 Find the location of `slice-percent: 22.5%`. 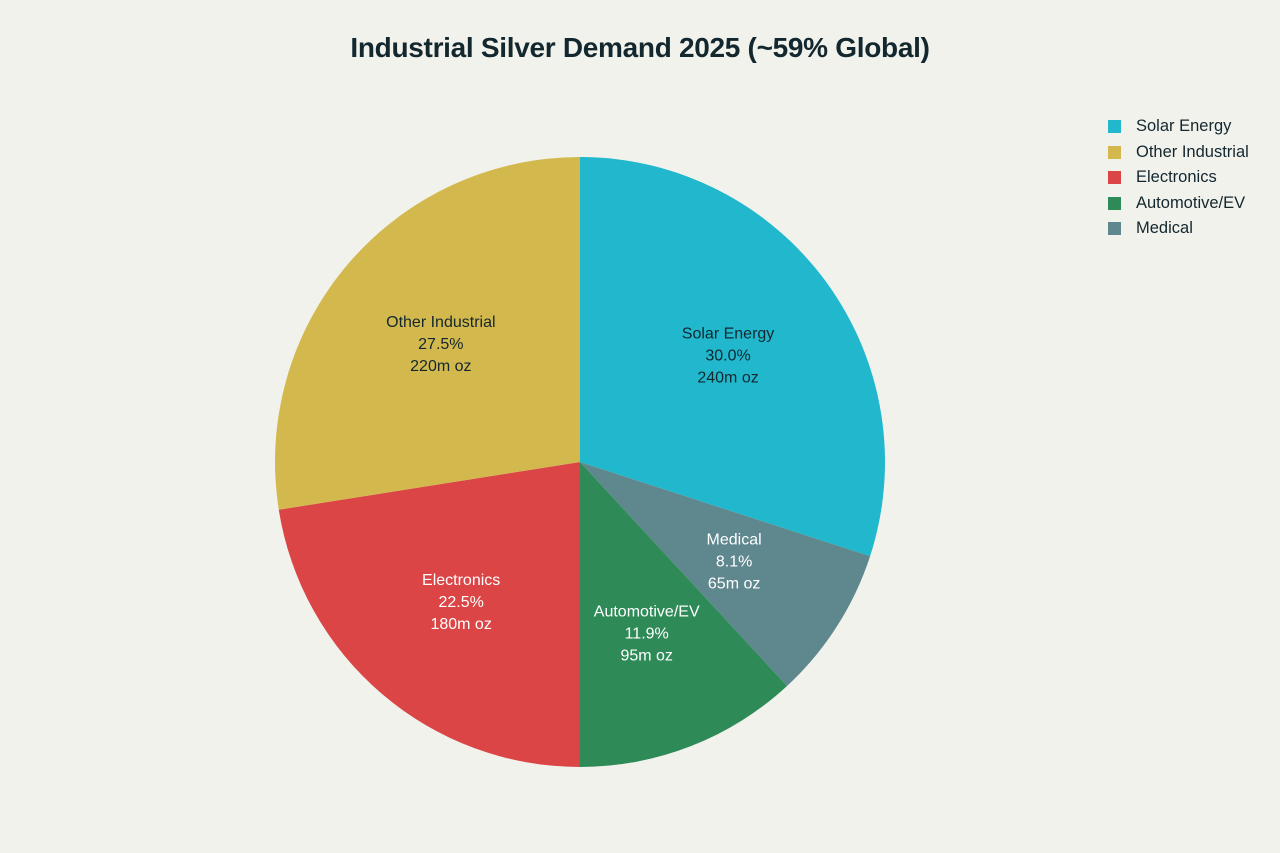

slice-percent: 22.5% is located at coordinates (460, 602).